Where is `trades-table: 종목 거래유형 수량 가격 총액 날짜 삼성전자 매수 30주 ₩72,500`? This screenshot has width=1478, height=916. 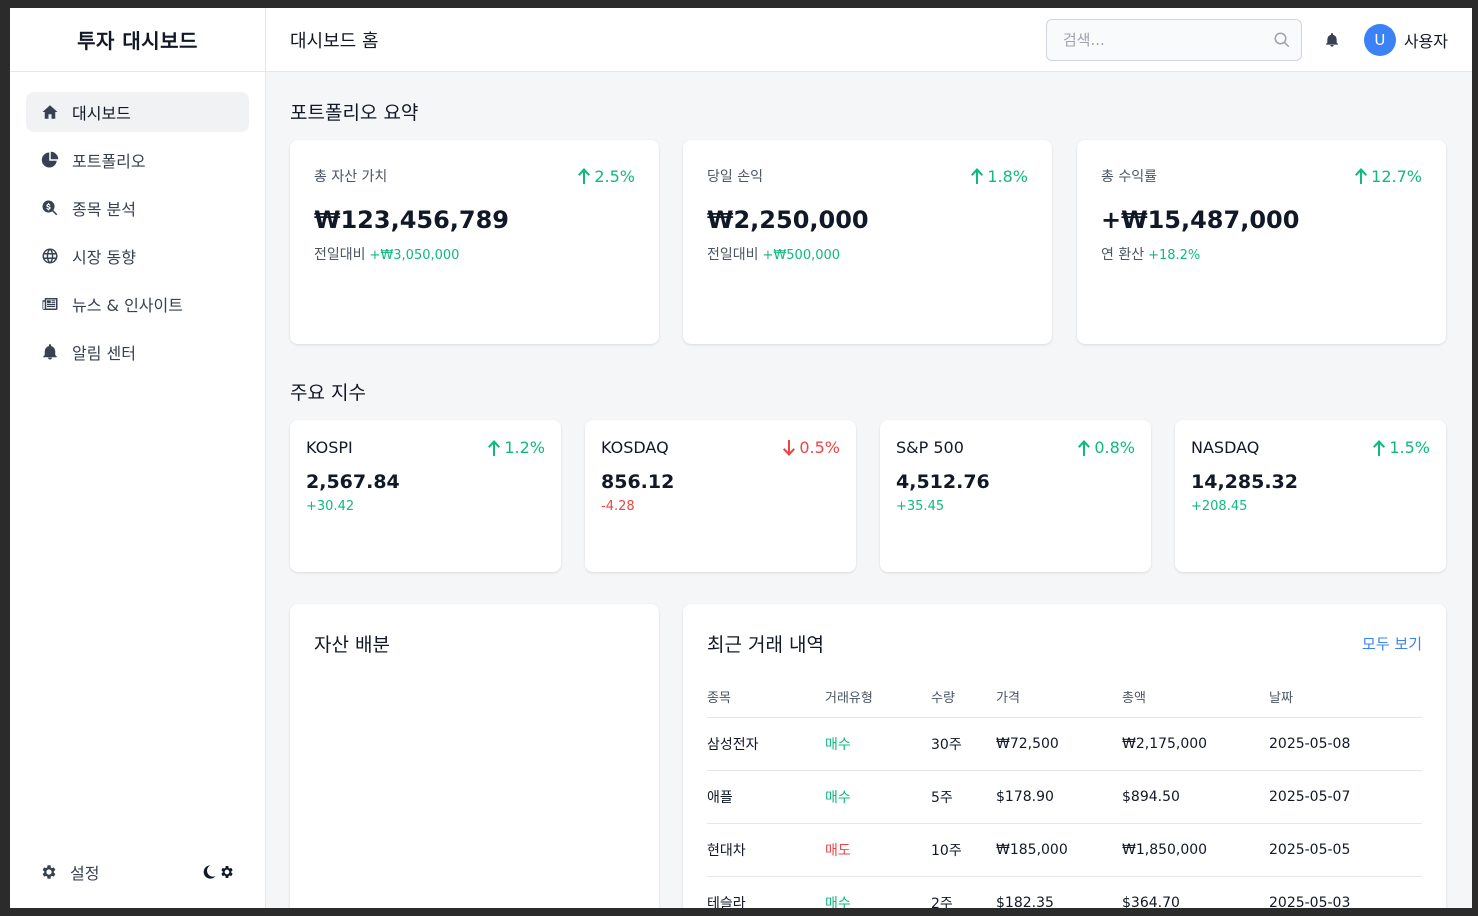
trades-table: 종목 거래유형 수량 가격 총액 날짜 삼성전자 매수 30주 ₩72,500 is located at coordinates (1064, 797).